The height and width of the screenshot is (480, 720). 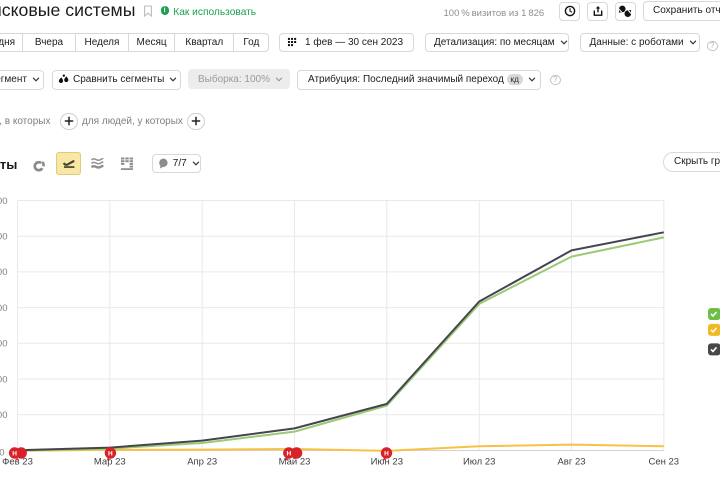 What do you see at coordinates (571, 462) in the screenshot?
I see `svg-text: Авг 23` at bounding box center [571, 462].